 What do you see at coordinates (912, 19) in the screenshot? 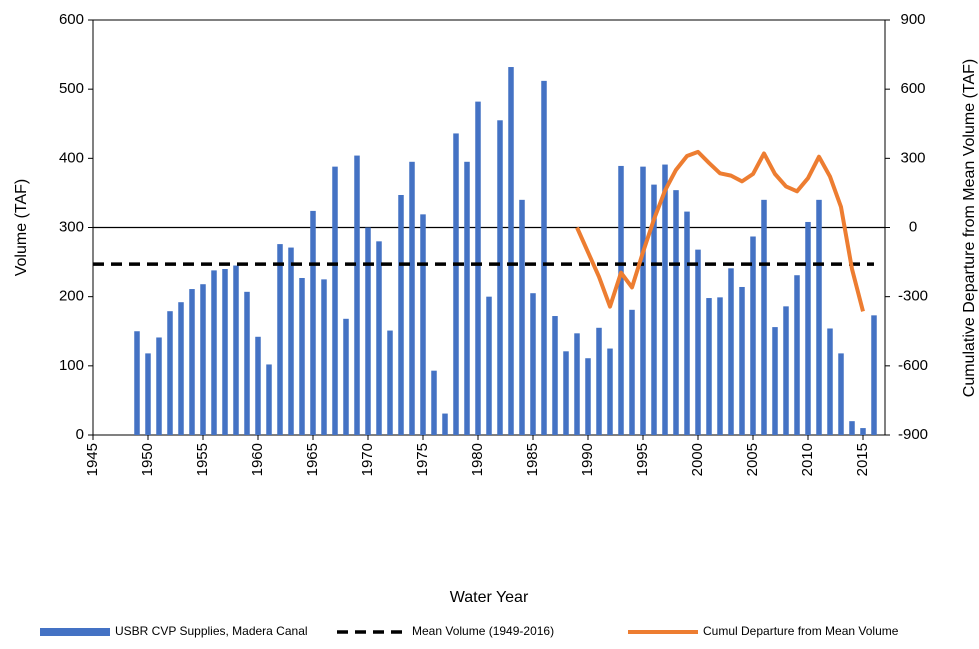
I see `y2-tick-label: 900` at bounding box center [912, 19].